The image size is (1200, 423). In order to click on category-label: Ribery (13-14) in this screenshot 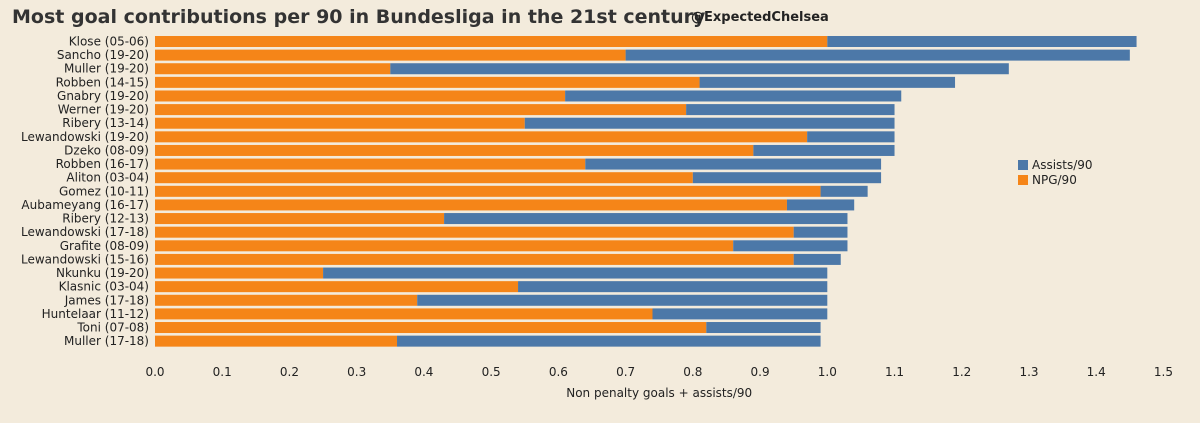, I will do `click(105, 123)`.